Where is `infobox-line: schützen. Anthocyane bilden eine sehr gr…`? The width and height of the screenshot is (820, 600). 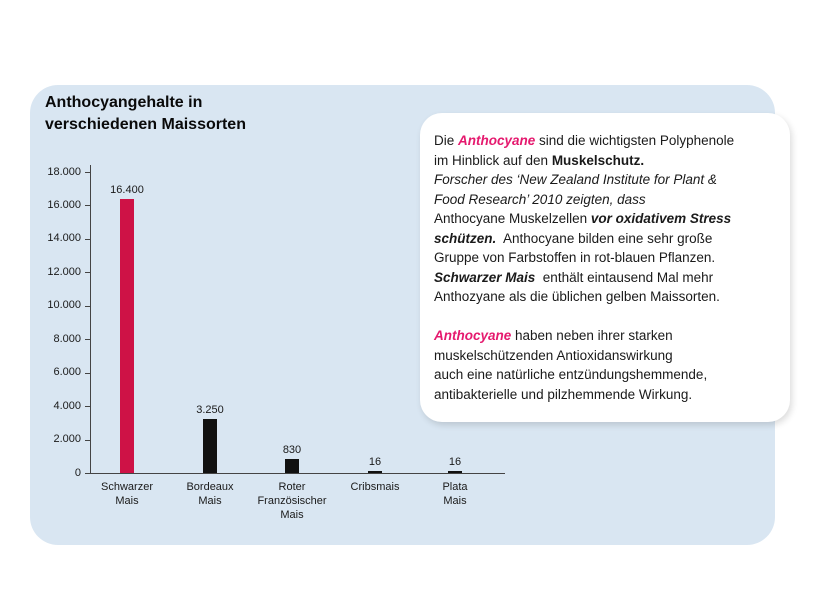 infobox-line: schützen. Anthocyane bilden eine sehr gr… is located at coordinates (605, 239).